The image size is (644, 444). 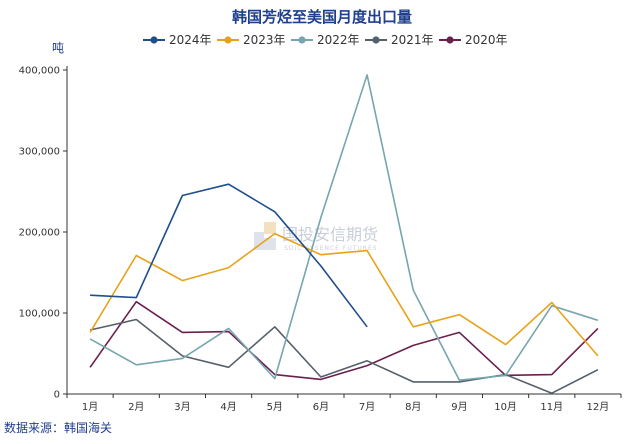 What do you see at coordinates (265, 236) in the screenshot?
I see `watermark-logo-icon` at bounding box center [265, 236].